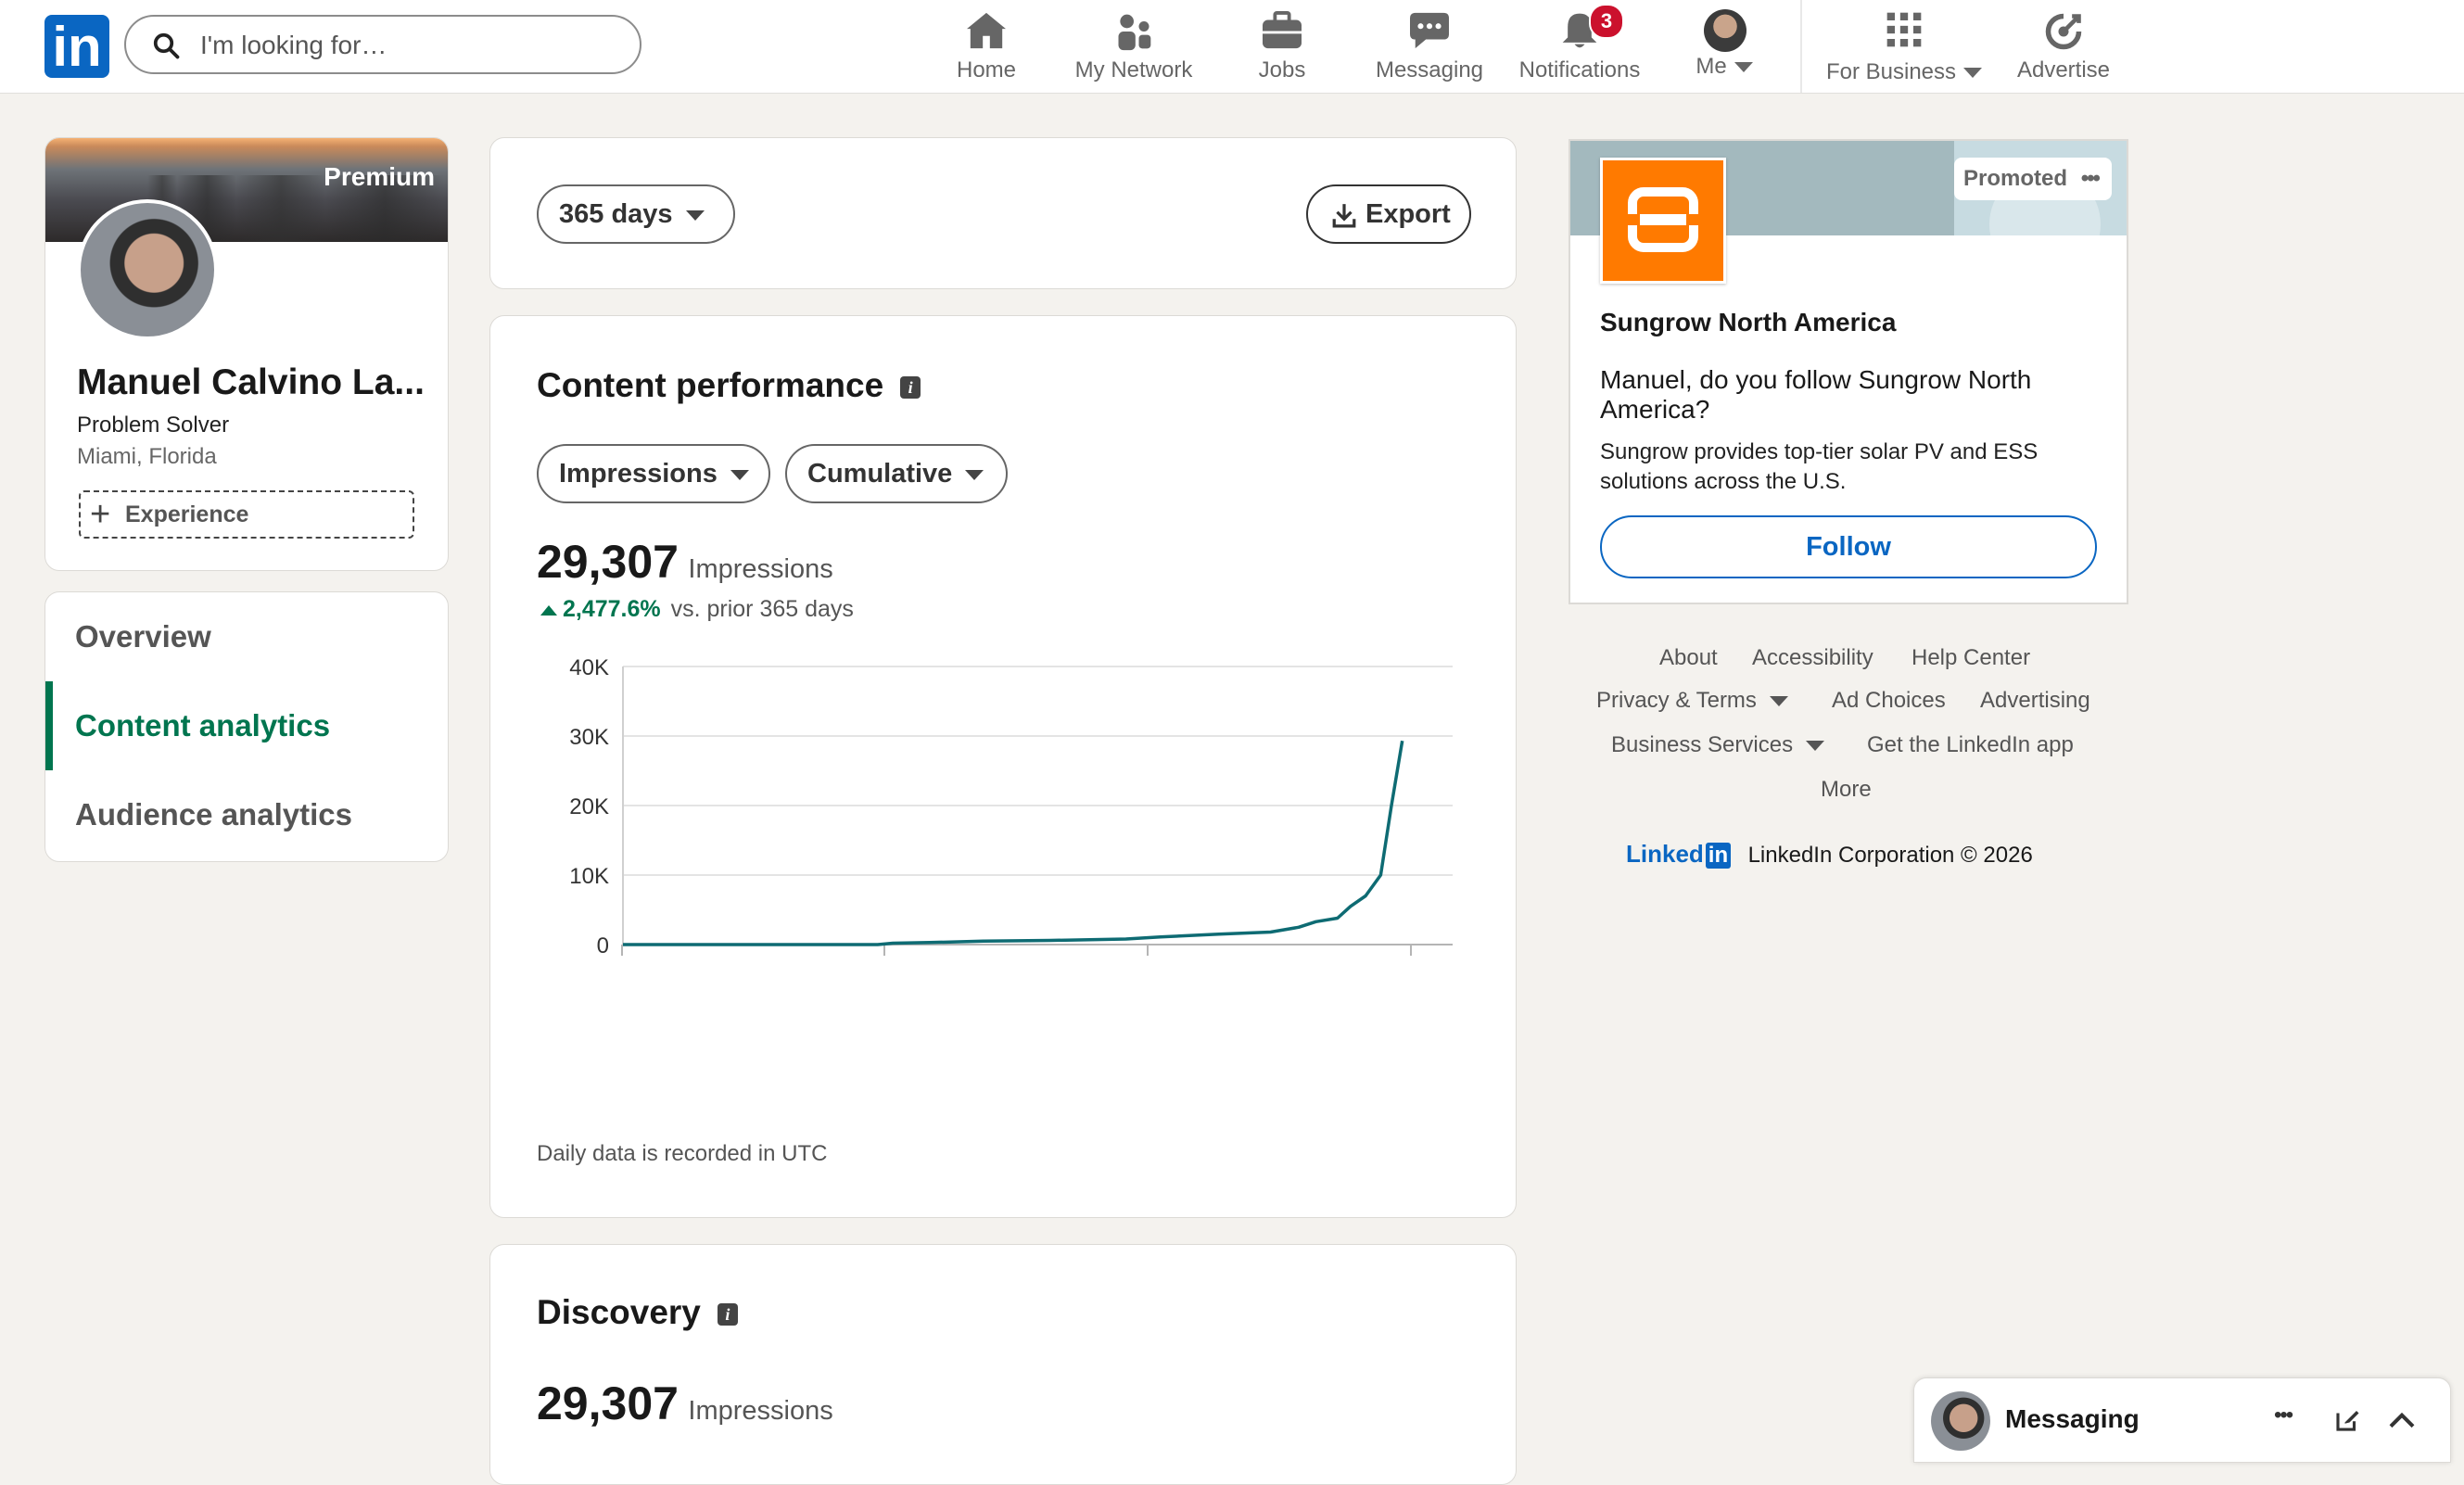 The height and width of the screenshot is (1485, 2464). What do you see at coordinates (1676, 701) in the screenshot?
I see `footer-link-label: Privacy & Terms` at bounding box center [1676, 701].